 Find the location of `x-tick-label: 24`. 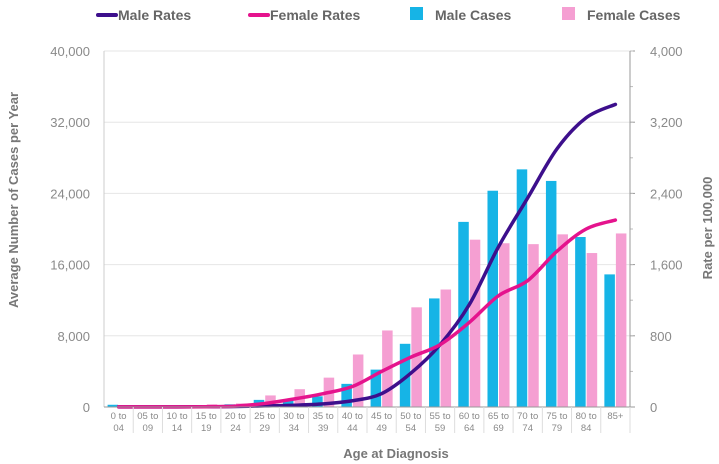

x-tick-label: 24 is located at coordinates (235, 428).